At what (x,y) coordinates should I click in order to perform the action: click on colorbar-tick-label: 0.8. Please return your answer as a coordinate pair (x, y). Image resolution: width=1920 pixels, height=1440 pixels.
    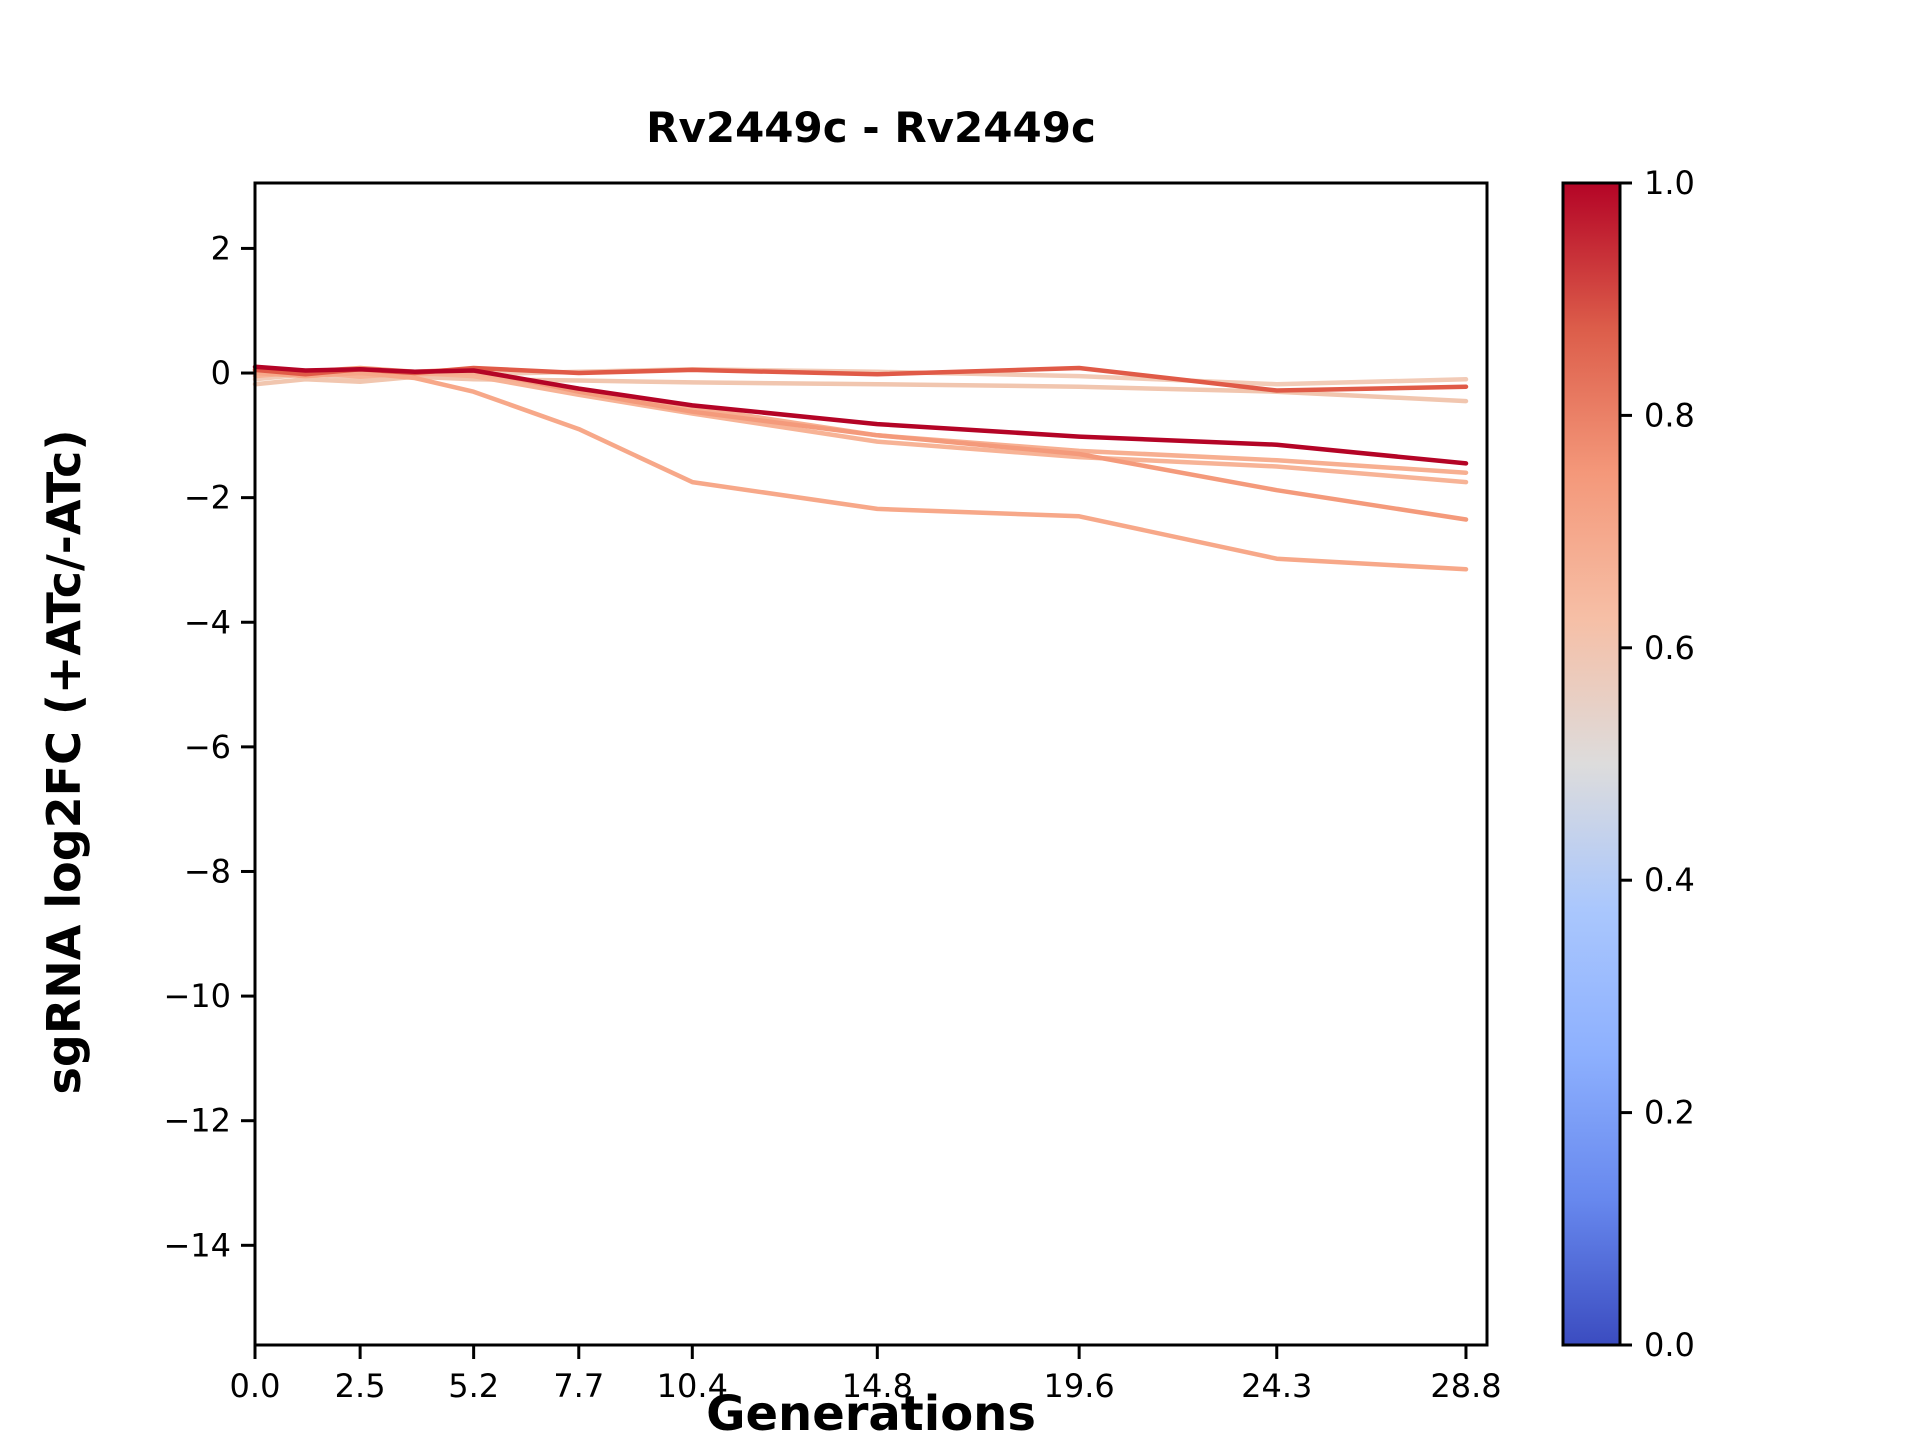
    Looking at the image, I should click on (1669, 415).